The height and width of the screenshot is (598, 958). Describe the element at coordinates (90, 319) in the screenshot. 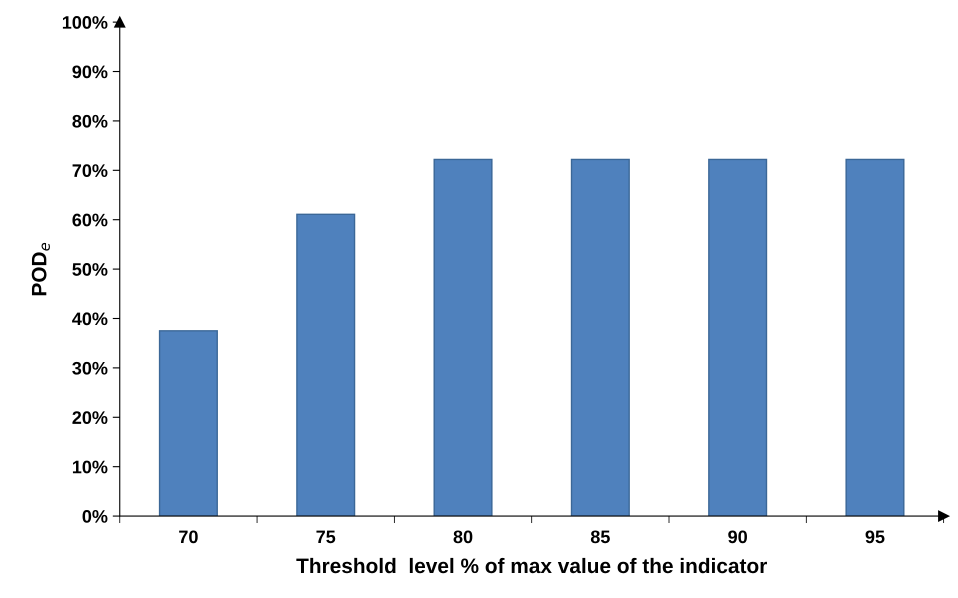

I see `y-tick-label: 40%` at that location.